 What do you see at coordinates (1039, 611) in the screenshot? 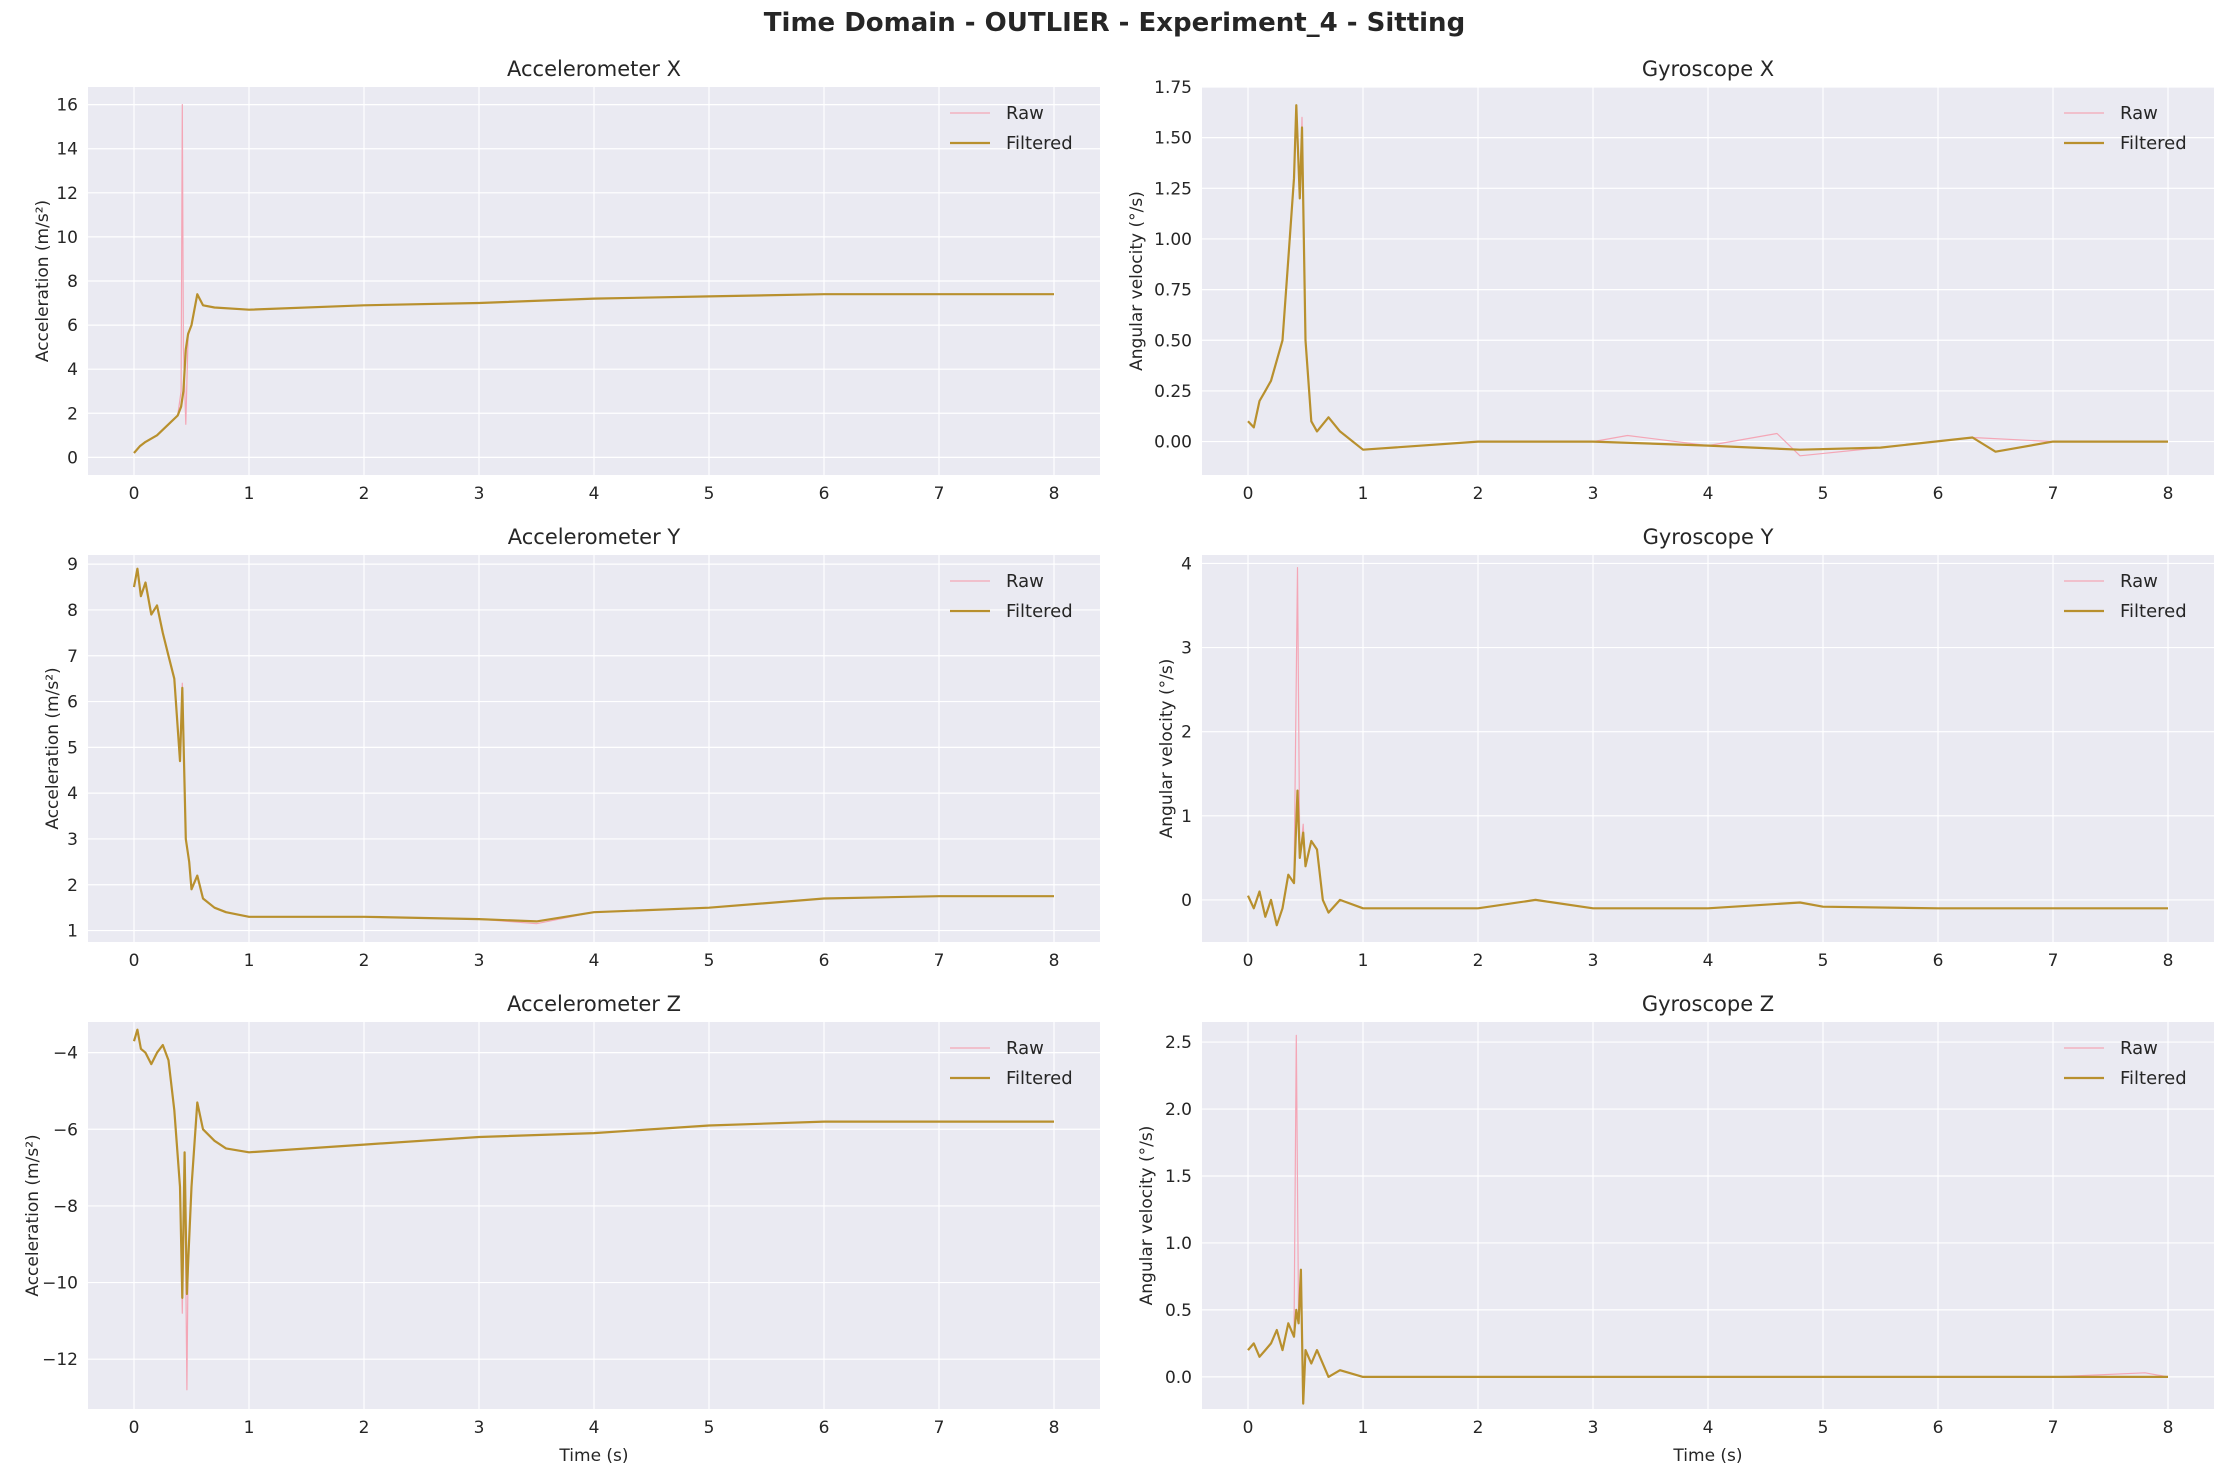
I see `chart-2-legend-label-filtered: Filtered` at bounding box center [1039, 611].